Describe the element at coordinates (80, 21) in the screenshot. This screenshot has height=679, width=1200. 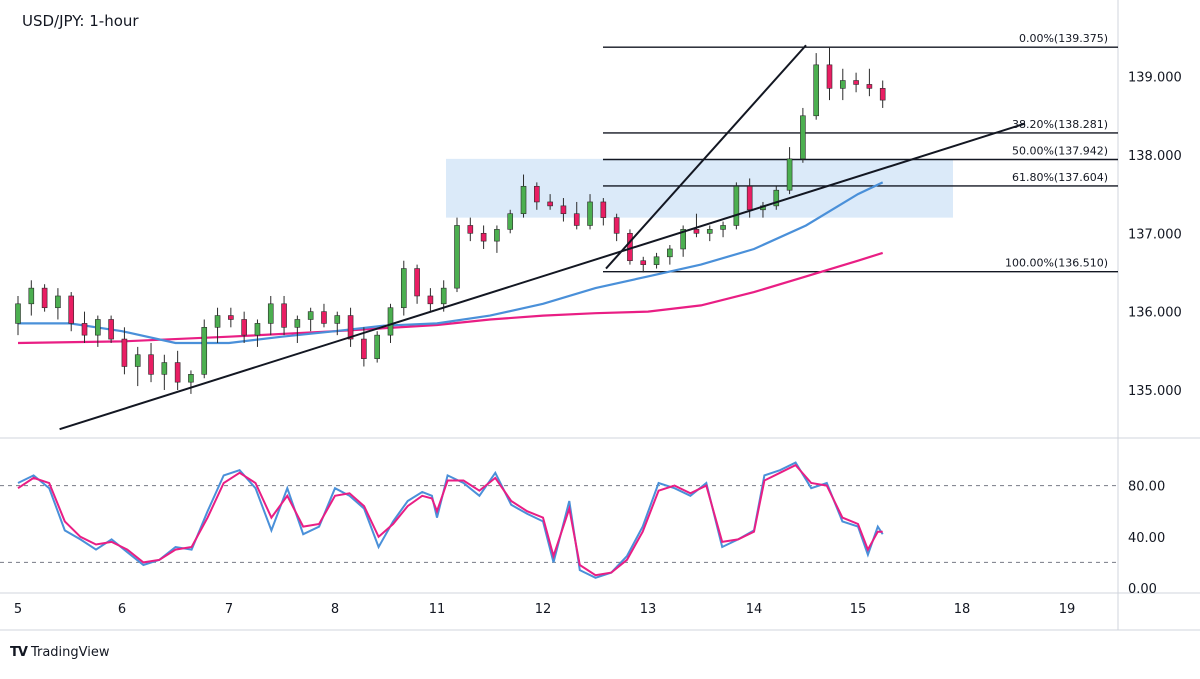
I see `chart-title: USD/JPY: 1-hour` at that location.